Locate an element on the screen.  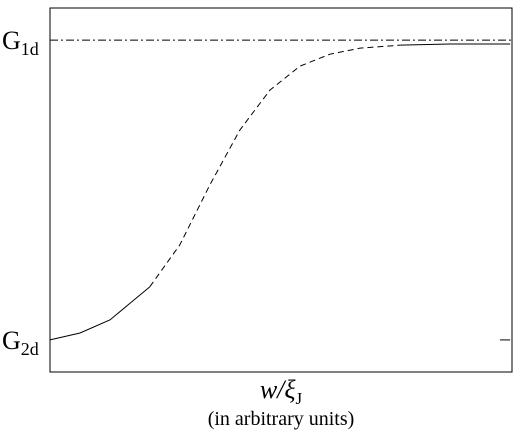
x-axis-note: (in arbitrary units) is located at coordinates (281, 419).